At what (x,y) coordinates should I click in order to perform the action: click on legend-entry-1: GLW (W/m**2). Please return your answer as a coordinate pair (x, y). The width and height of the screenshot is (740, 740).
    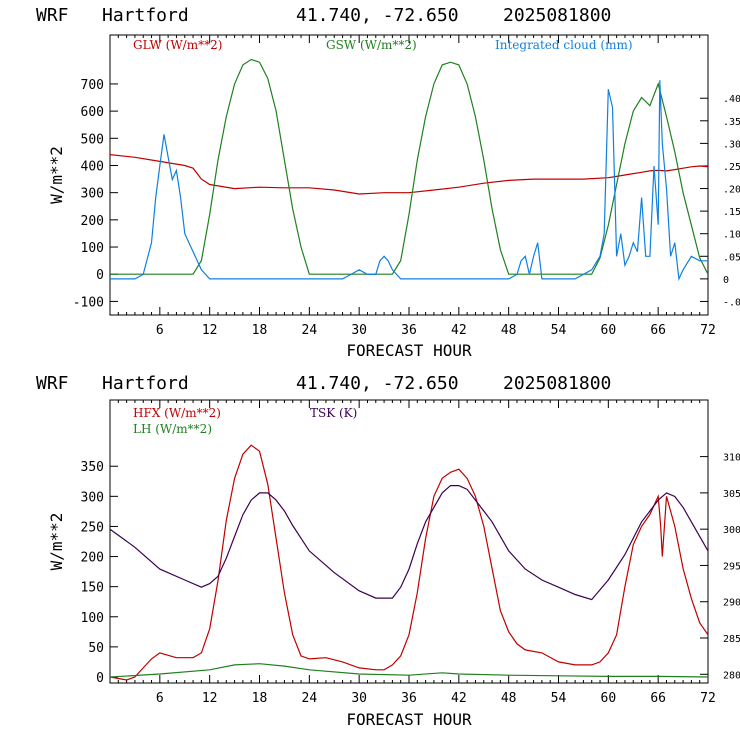
    Looking at the image, I should click on (177, 45).